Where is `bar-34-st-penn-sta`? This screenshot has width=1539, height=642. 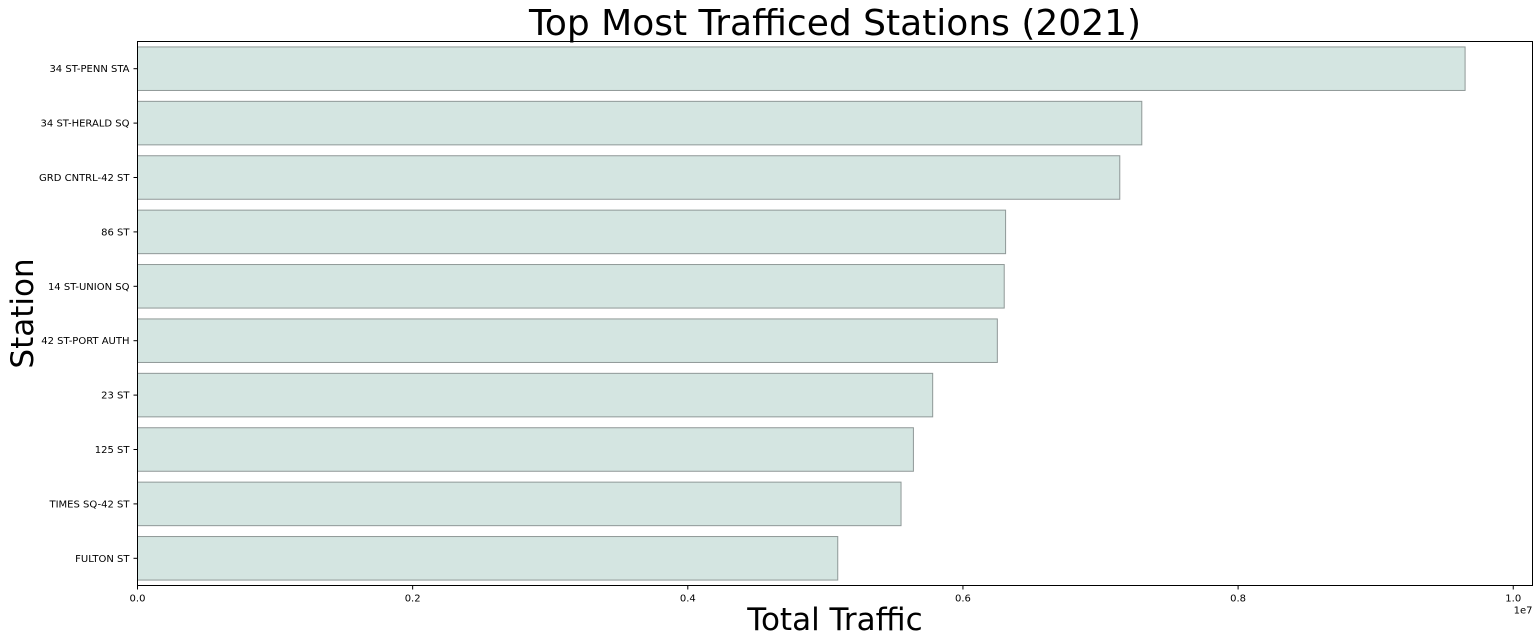
bar-34-st-penn-sta is located at coordinates (801, 68).